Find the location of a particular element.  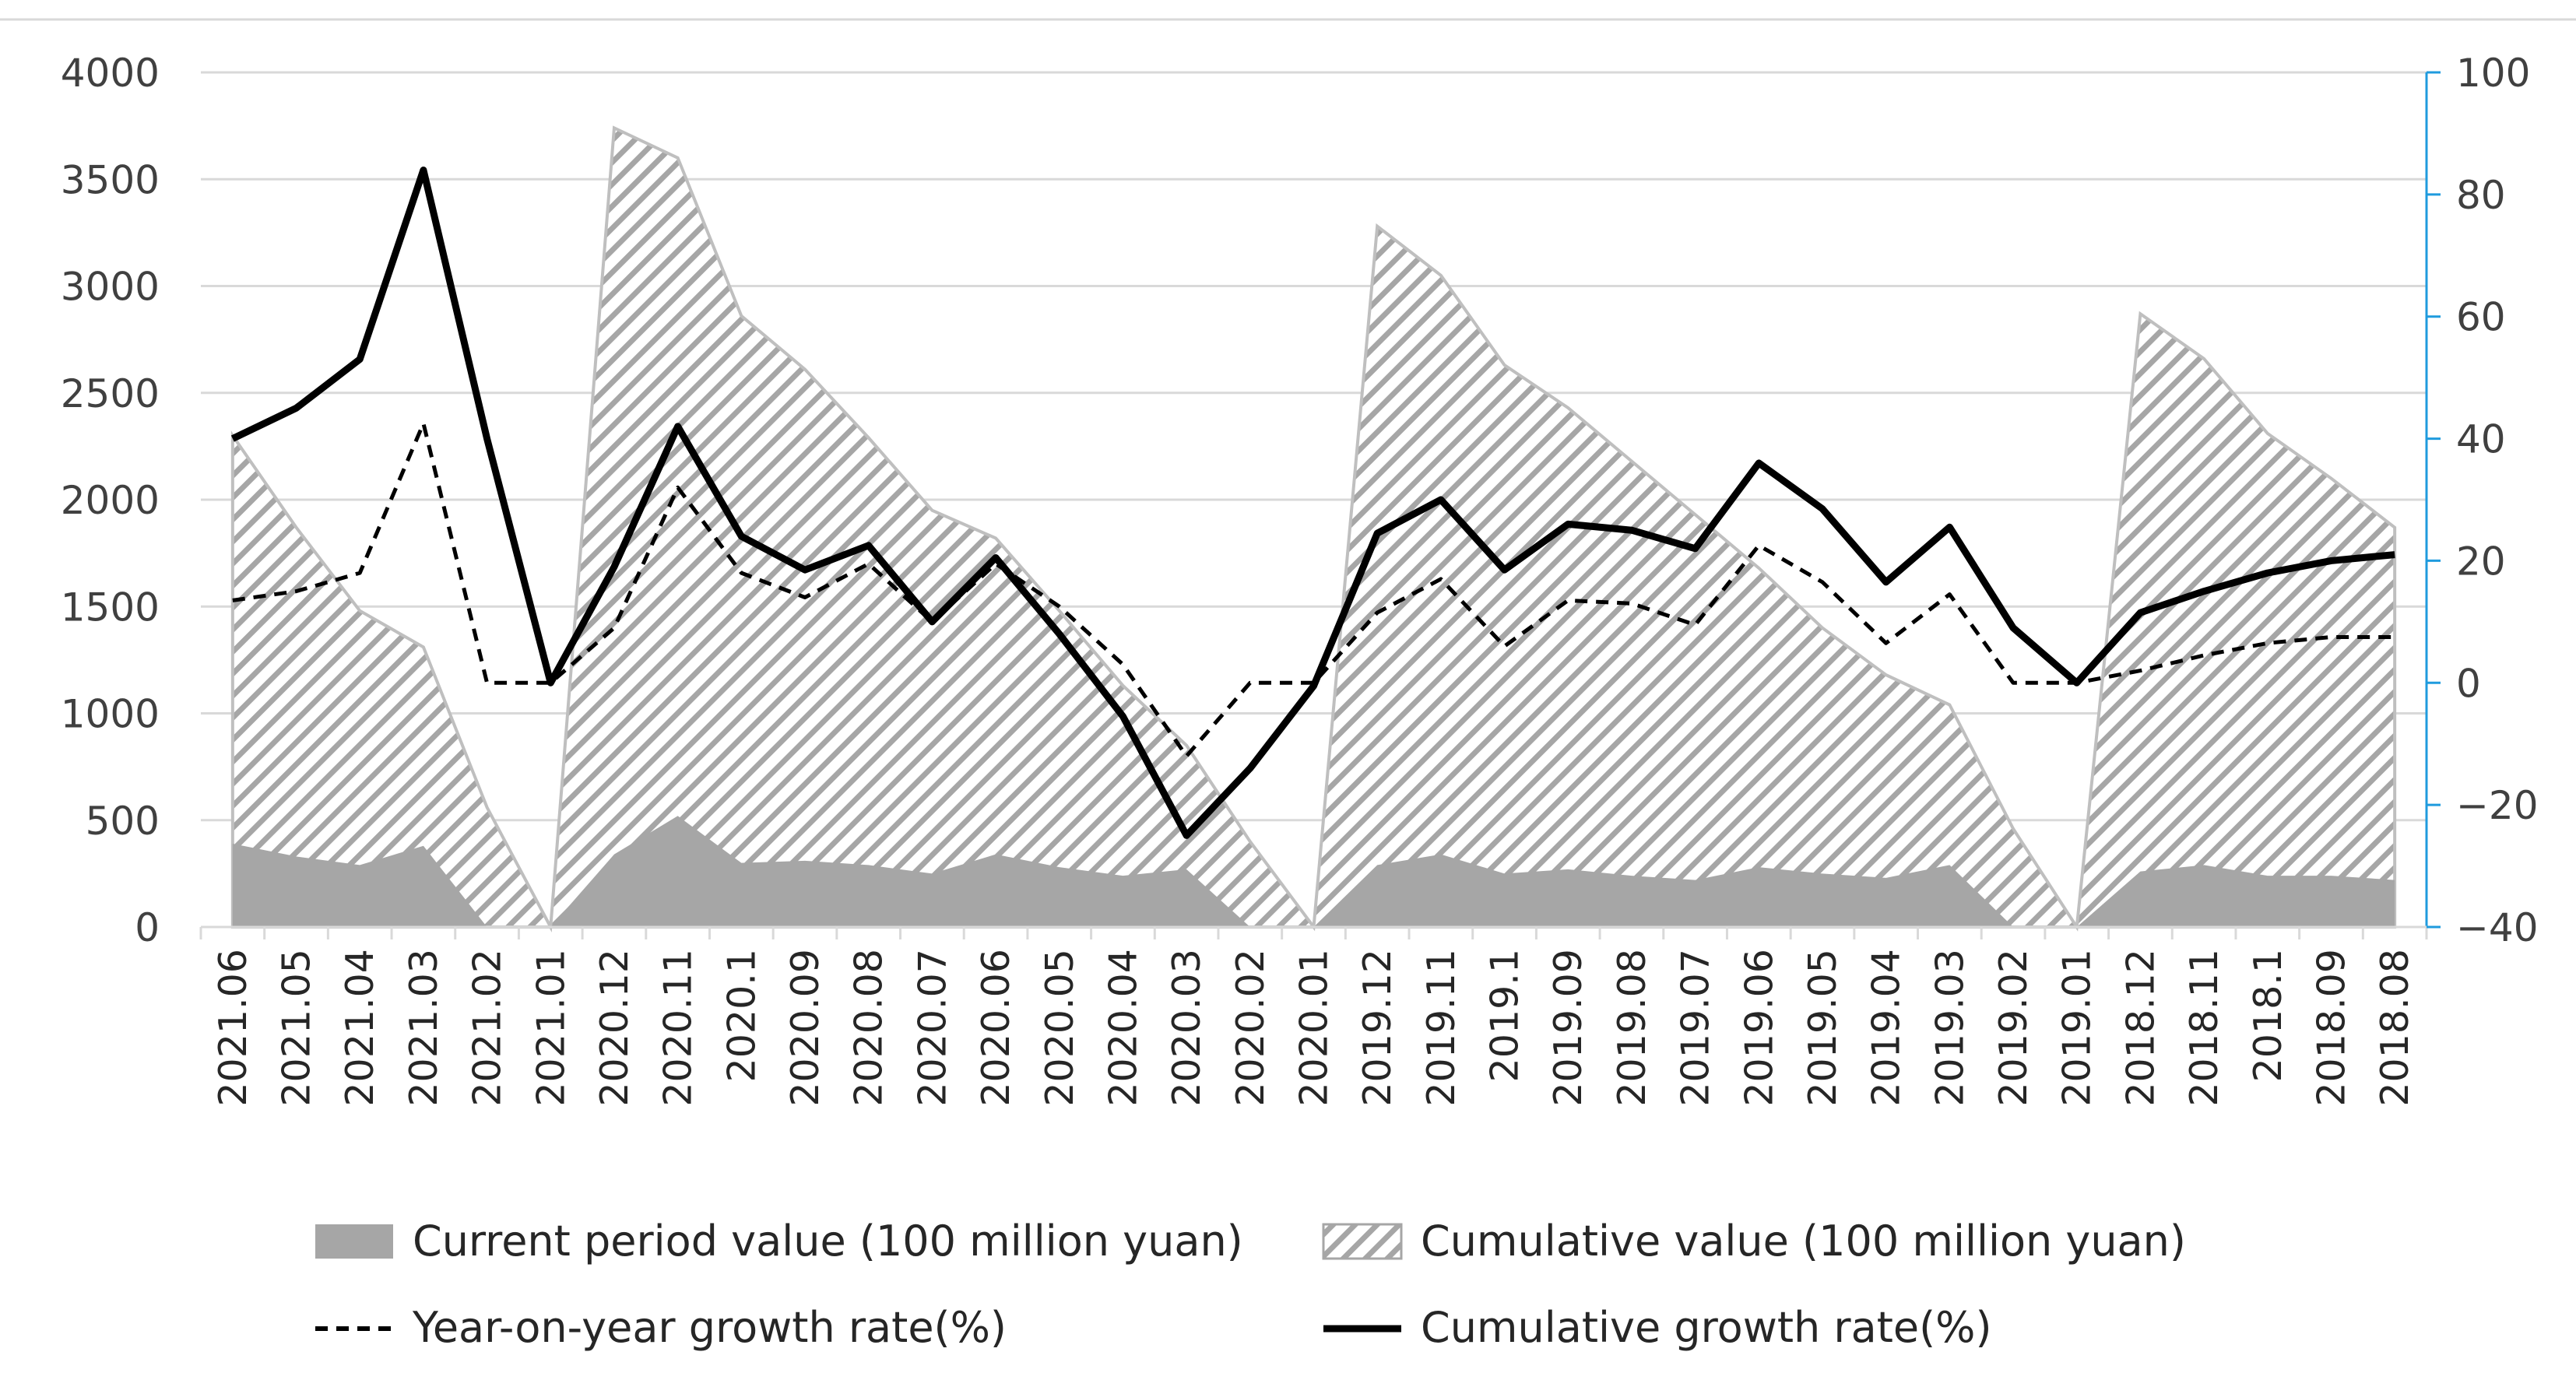

left-tick-label: 1500 is located at coordinates (110, 607).